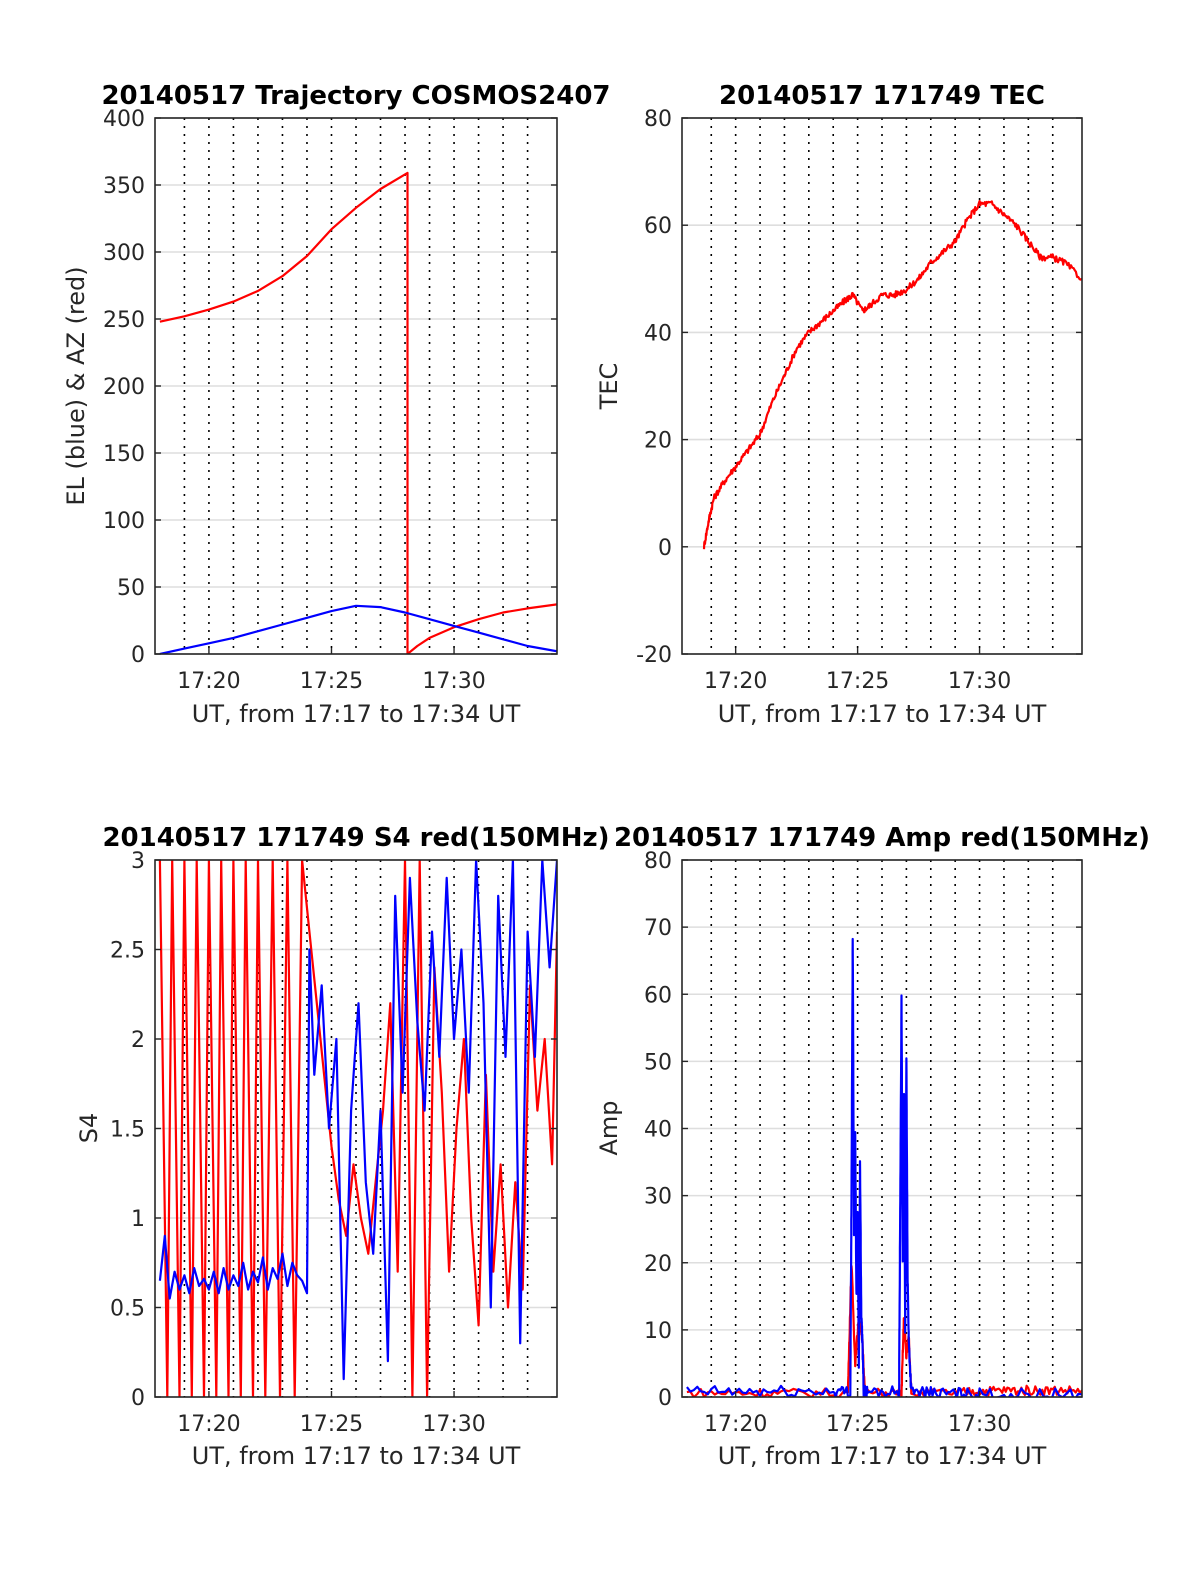 This screenshot has height=1575, width=1200. What do you see at coordinates (124, 253) in the screenshot?
I see `y-tick-label: 300` at bounding box center [124, 253].